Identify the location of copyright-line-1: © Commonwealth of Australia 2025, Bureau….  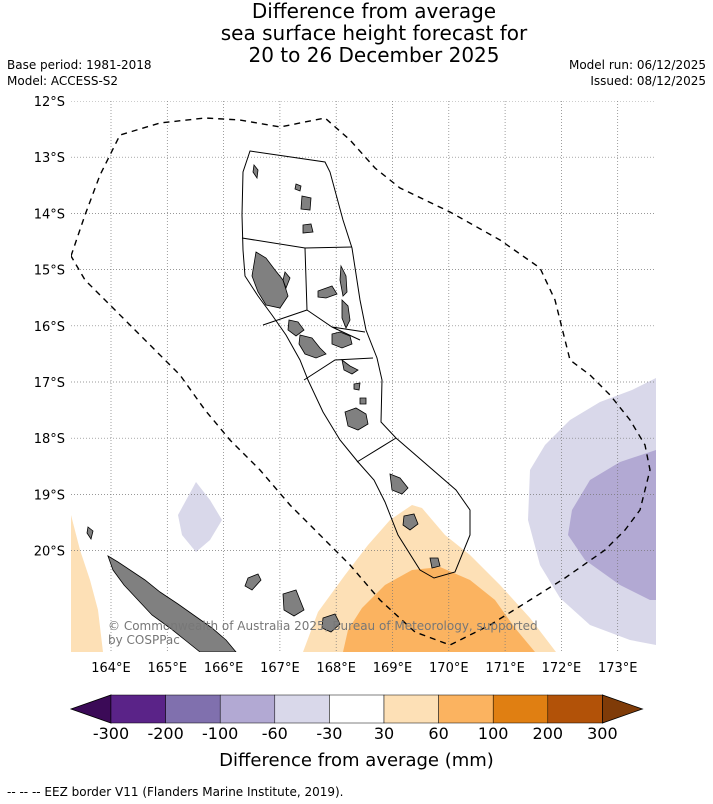
(323, 626).